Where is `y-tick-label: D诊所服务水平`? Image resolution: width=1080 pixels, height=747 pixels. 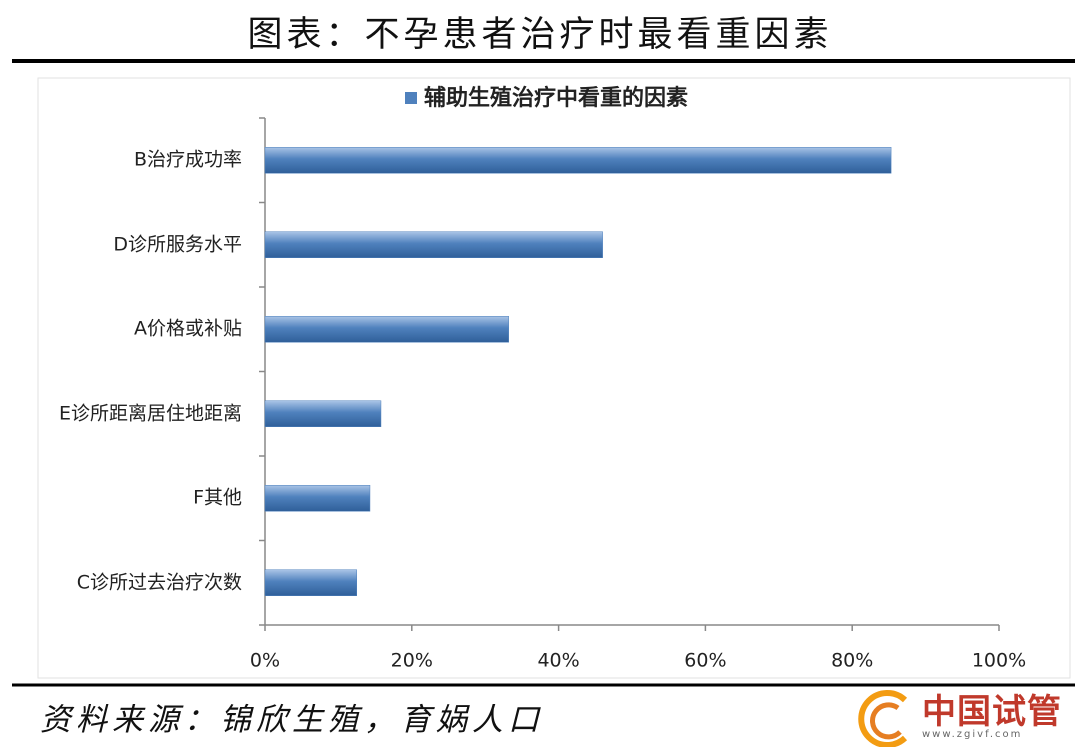
y-tick-label: D诊所服务水平 is located at coordinates (177, 244).